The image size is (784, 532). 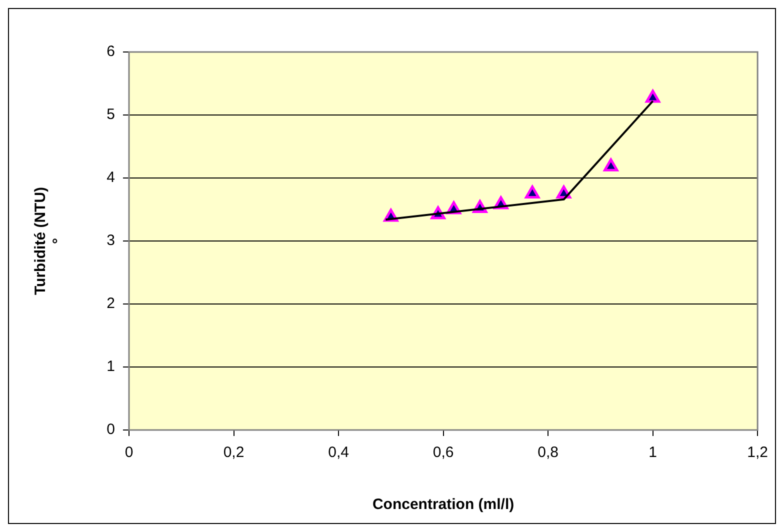 What do you see at coordinates (129, 453) in the screenshot?
I see `x-tick-label: 0` at bounding box center [129, 453].